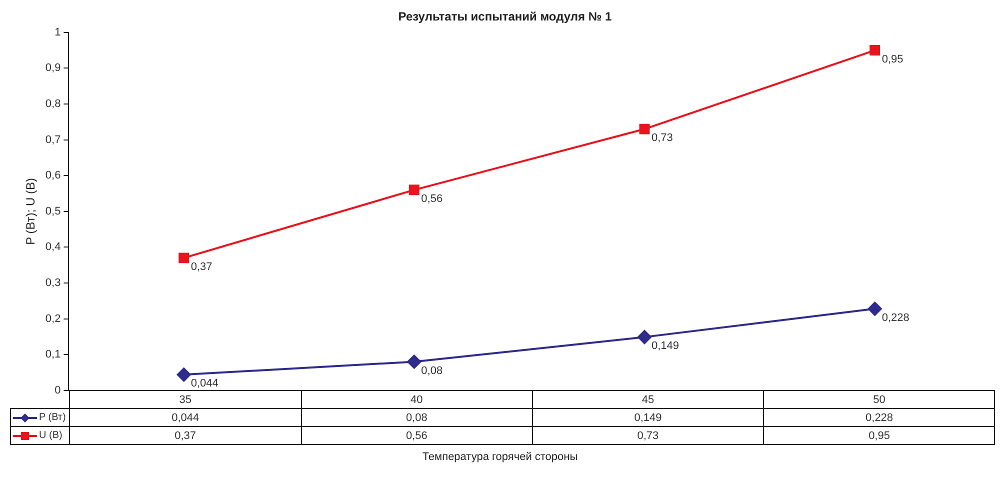  What do you see at coordinates (31, 211) in the screenshot?
I see `y-axis-title: P (Вт); U (В)` at bounding box center [31, 211].